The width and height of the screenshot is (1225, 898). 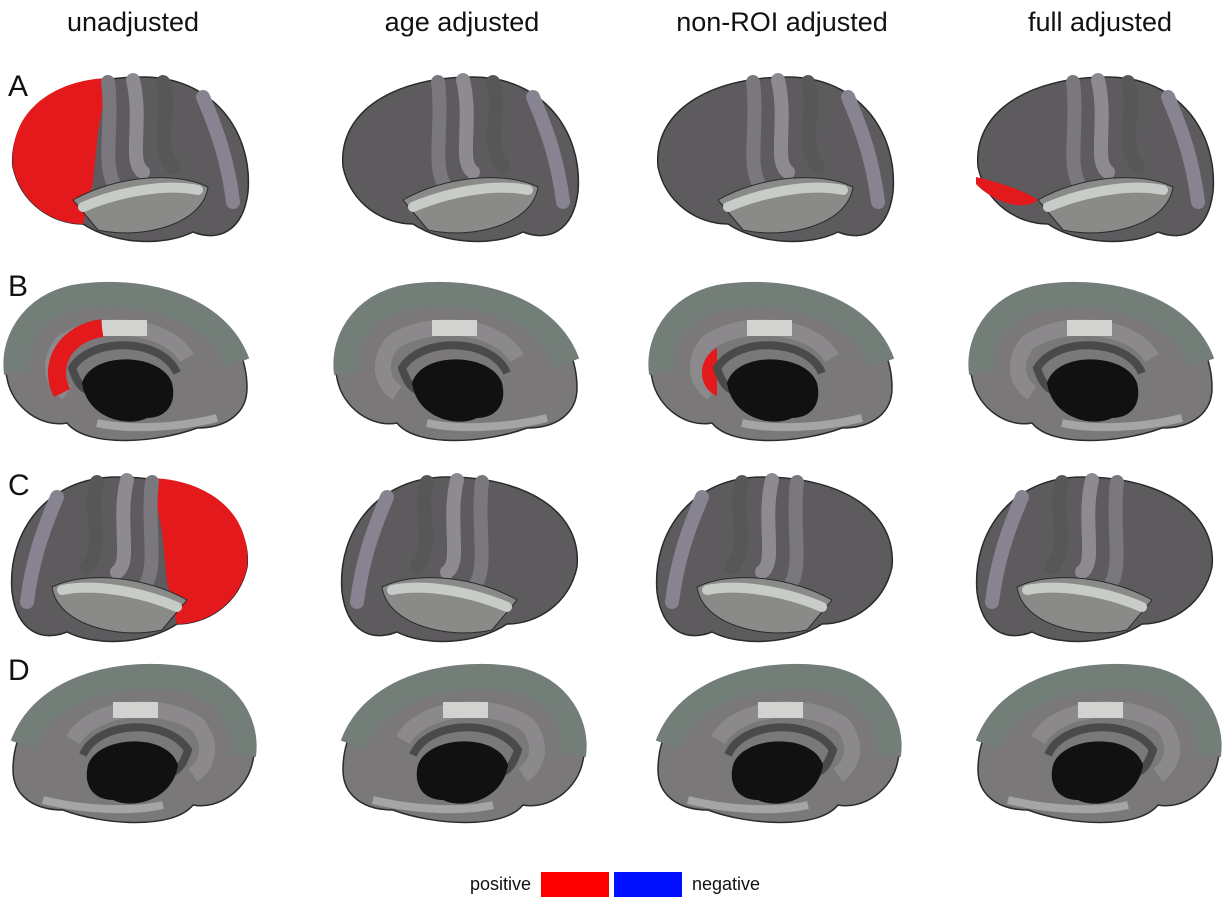 I want to click on column-header: unadjusted, so click(x=133, y=22).